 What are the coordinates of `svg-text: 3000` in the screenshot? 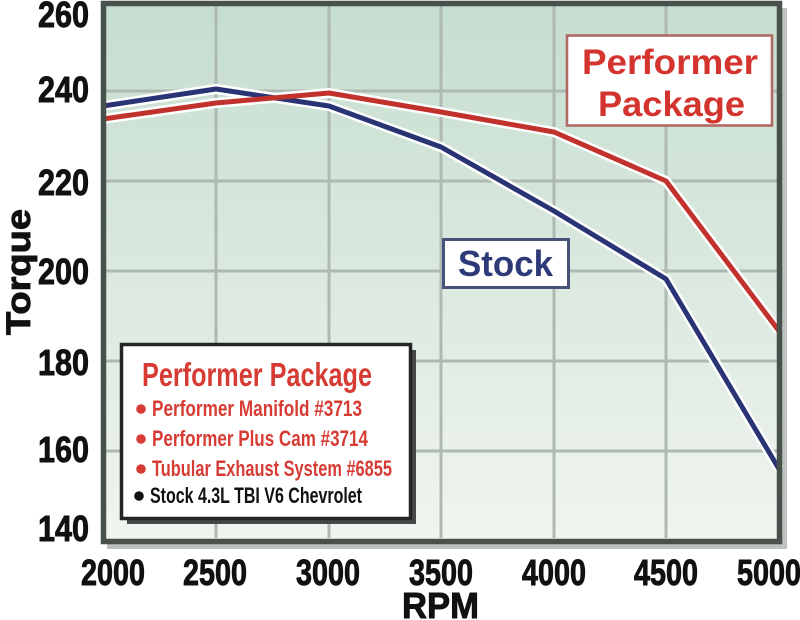 It's located at (328, 572).